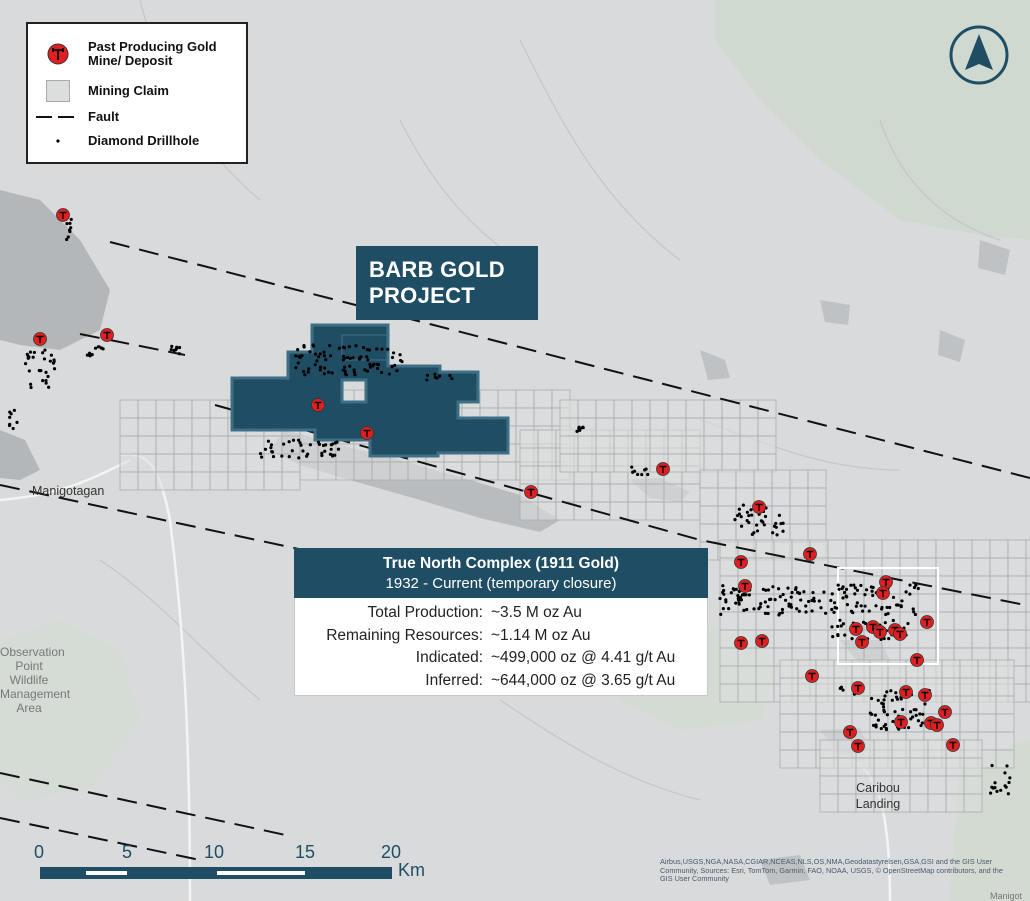  Describe the element at coordinates (35, 694) in the screenshot. I see `obs-line-4: Management` at that location.